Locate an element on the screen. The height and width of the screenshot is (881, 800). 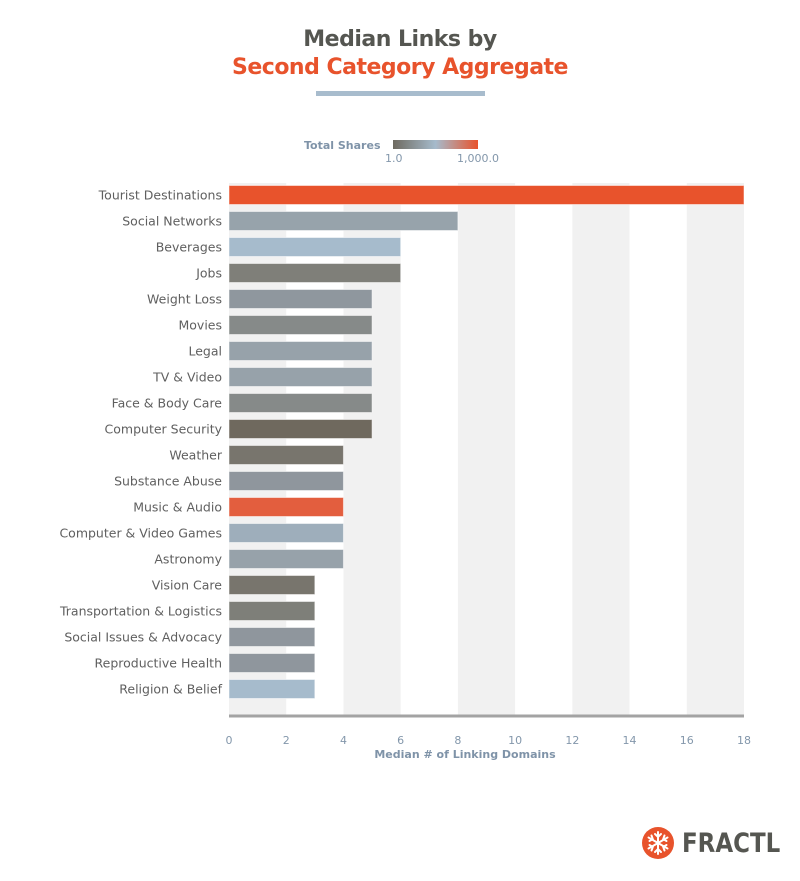
category-label: Reproductive Health is located at coordinates (158, 663).